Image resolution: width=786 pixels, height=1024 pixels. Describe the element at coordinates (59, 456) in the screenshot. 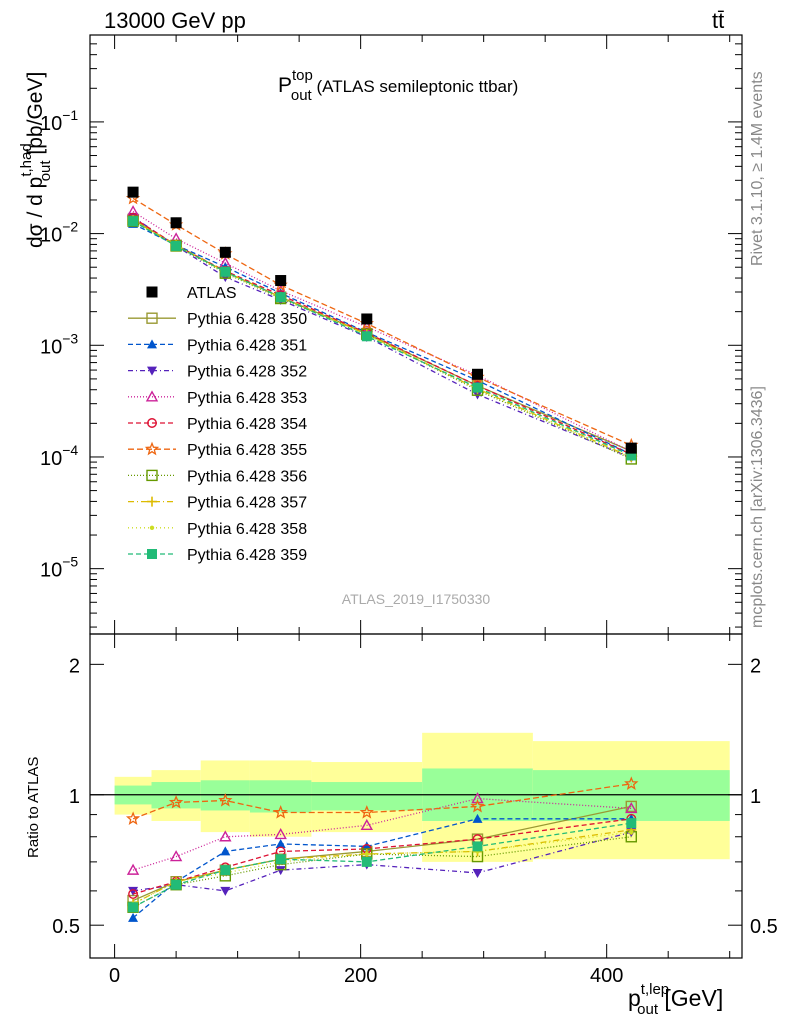

I see `y-tick-label: 10⁻⁴` at that location.